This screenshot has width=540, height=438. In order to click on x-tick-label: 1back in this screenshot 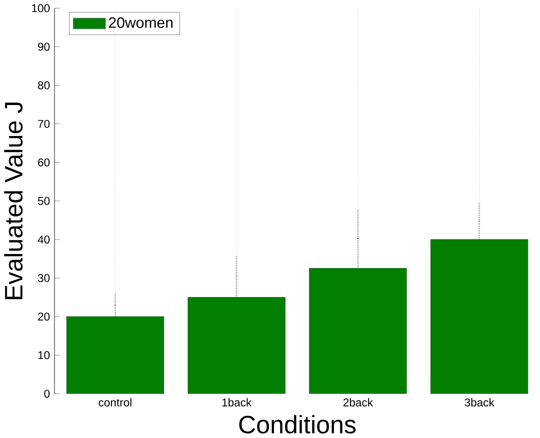, I will do `click(237, 402)`.